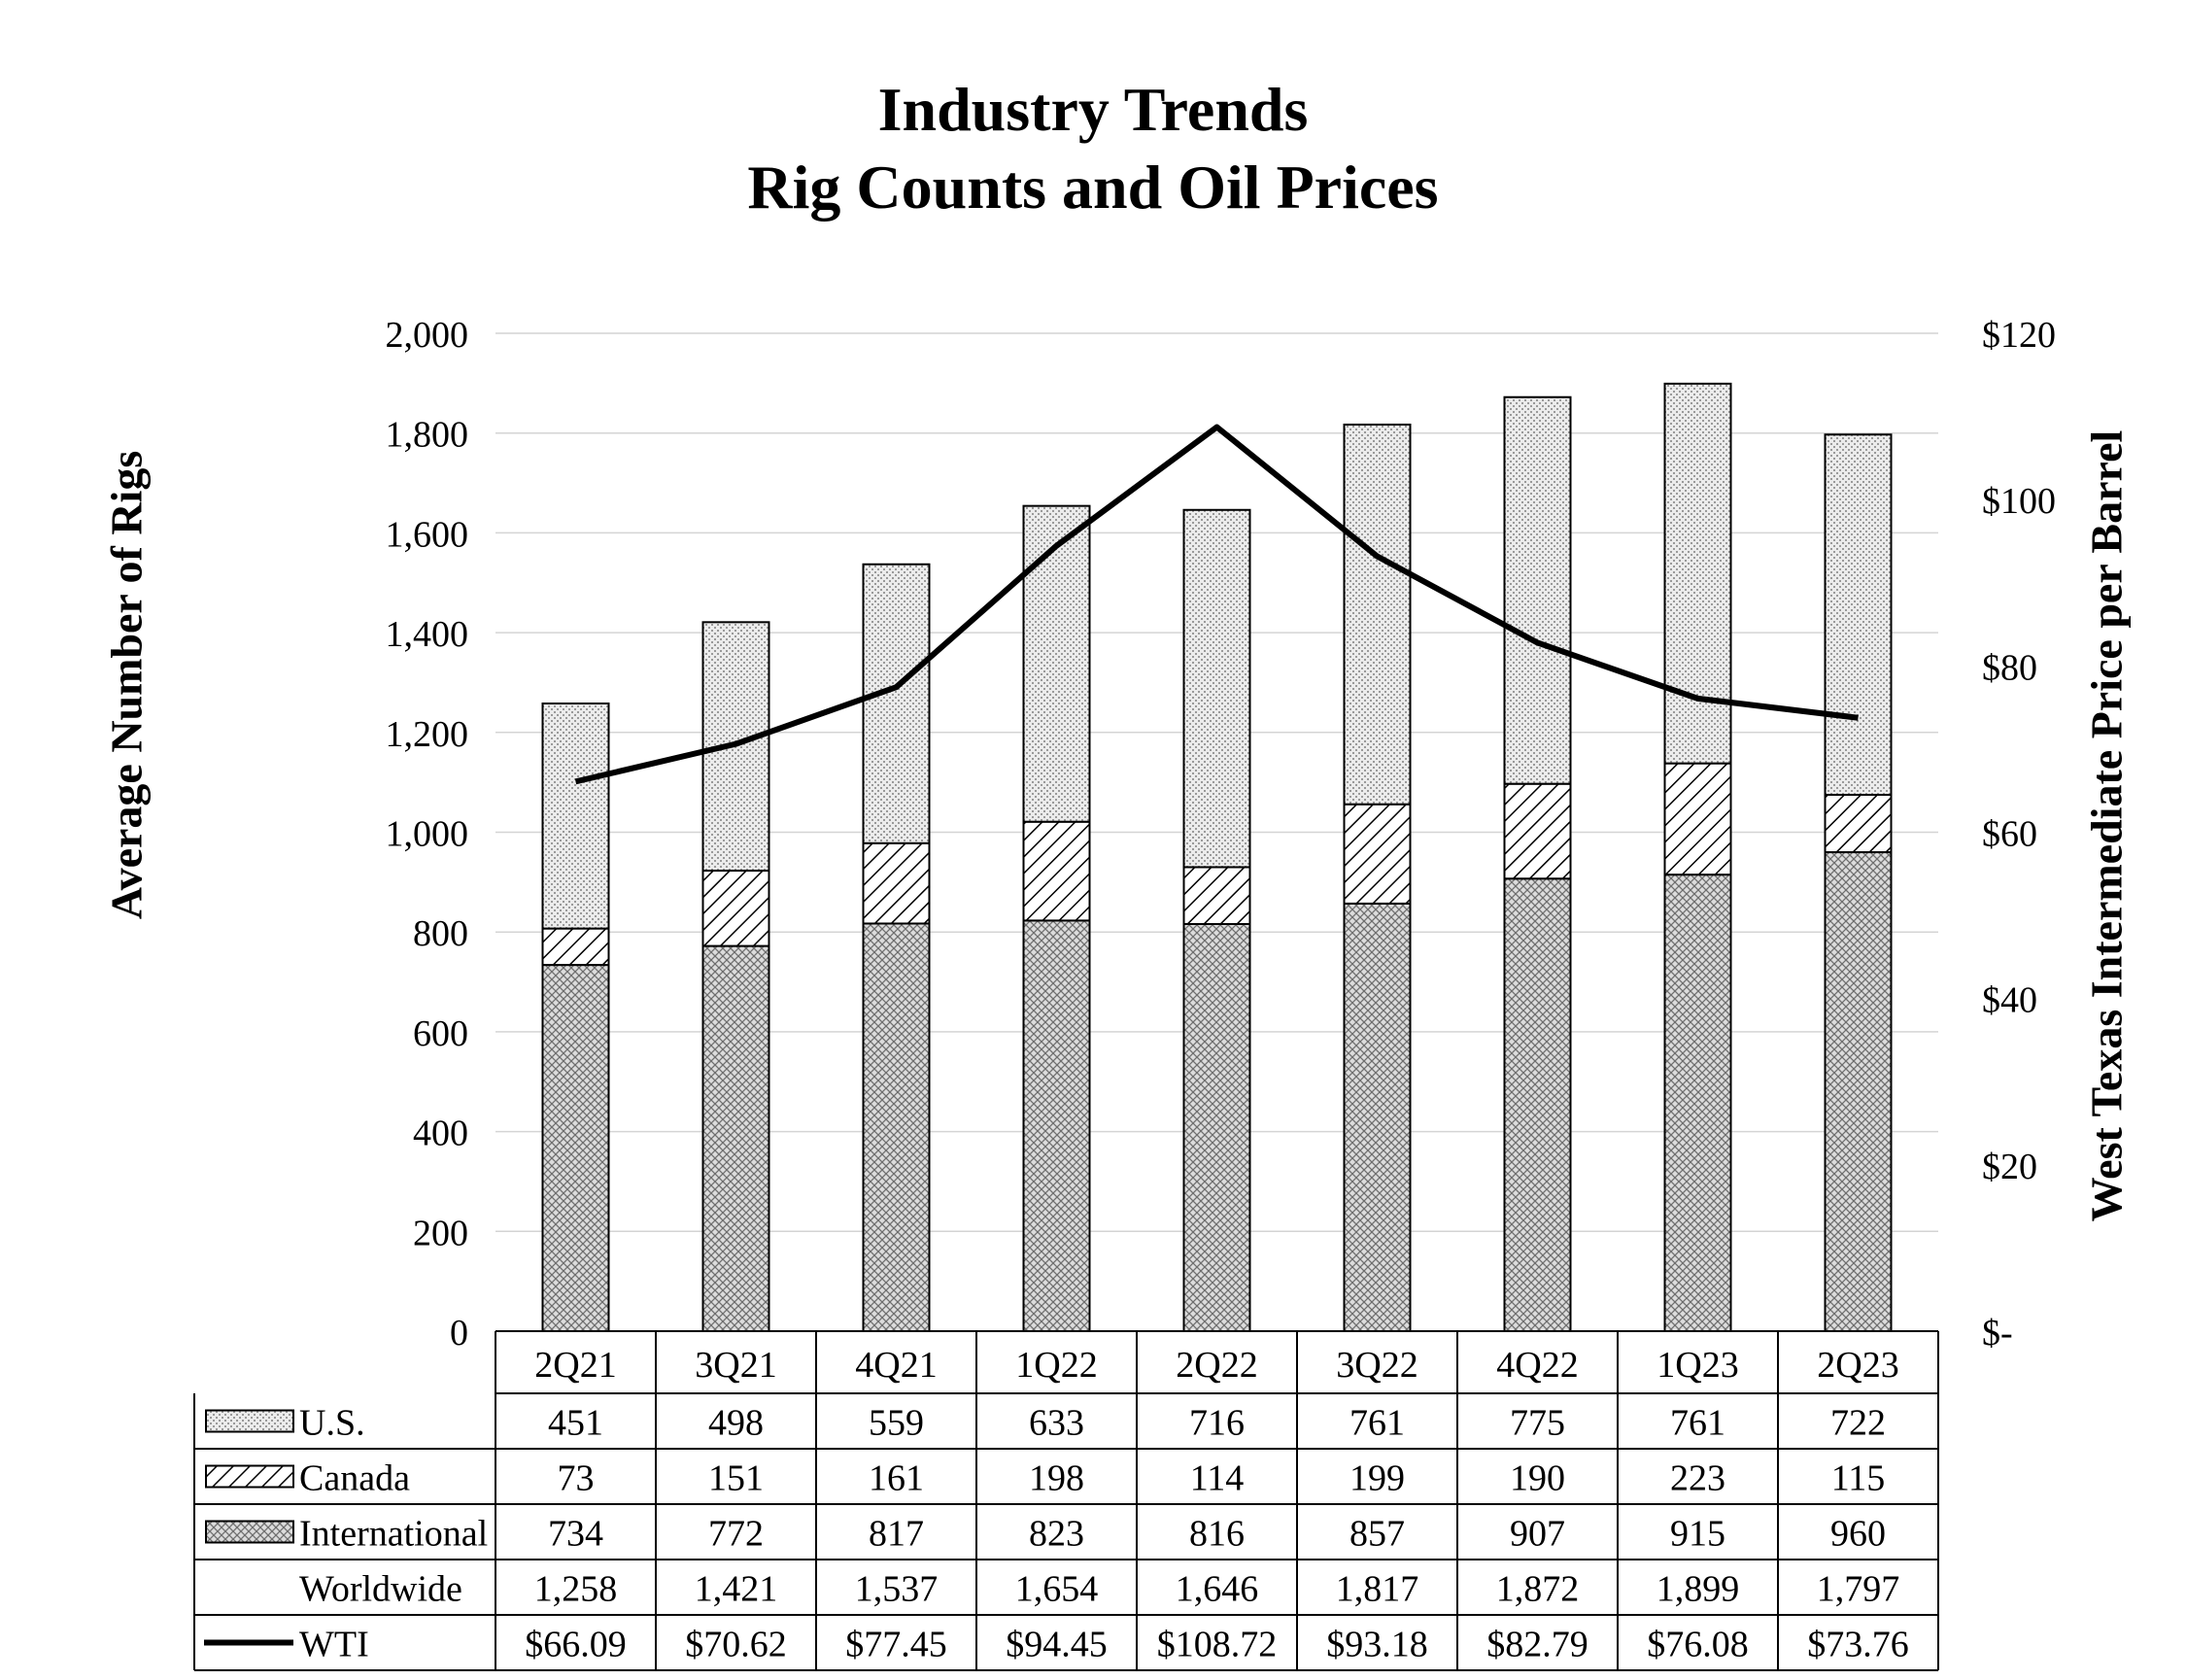 The image size is (2186, 1680). I want to click on table-cell-worldwide-4q22: 1,872, so click(1538, 1589).